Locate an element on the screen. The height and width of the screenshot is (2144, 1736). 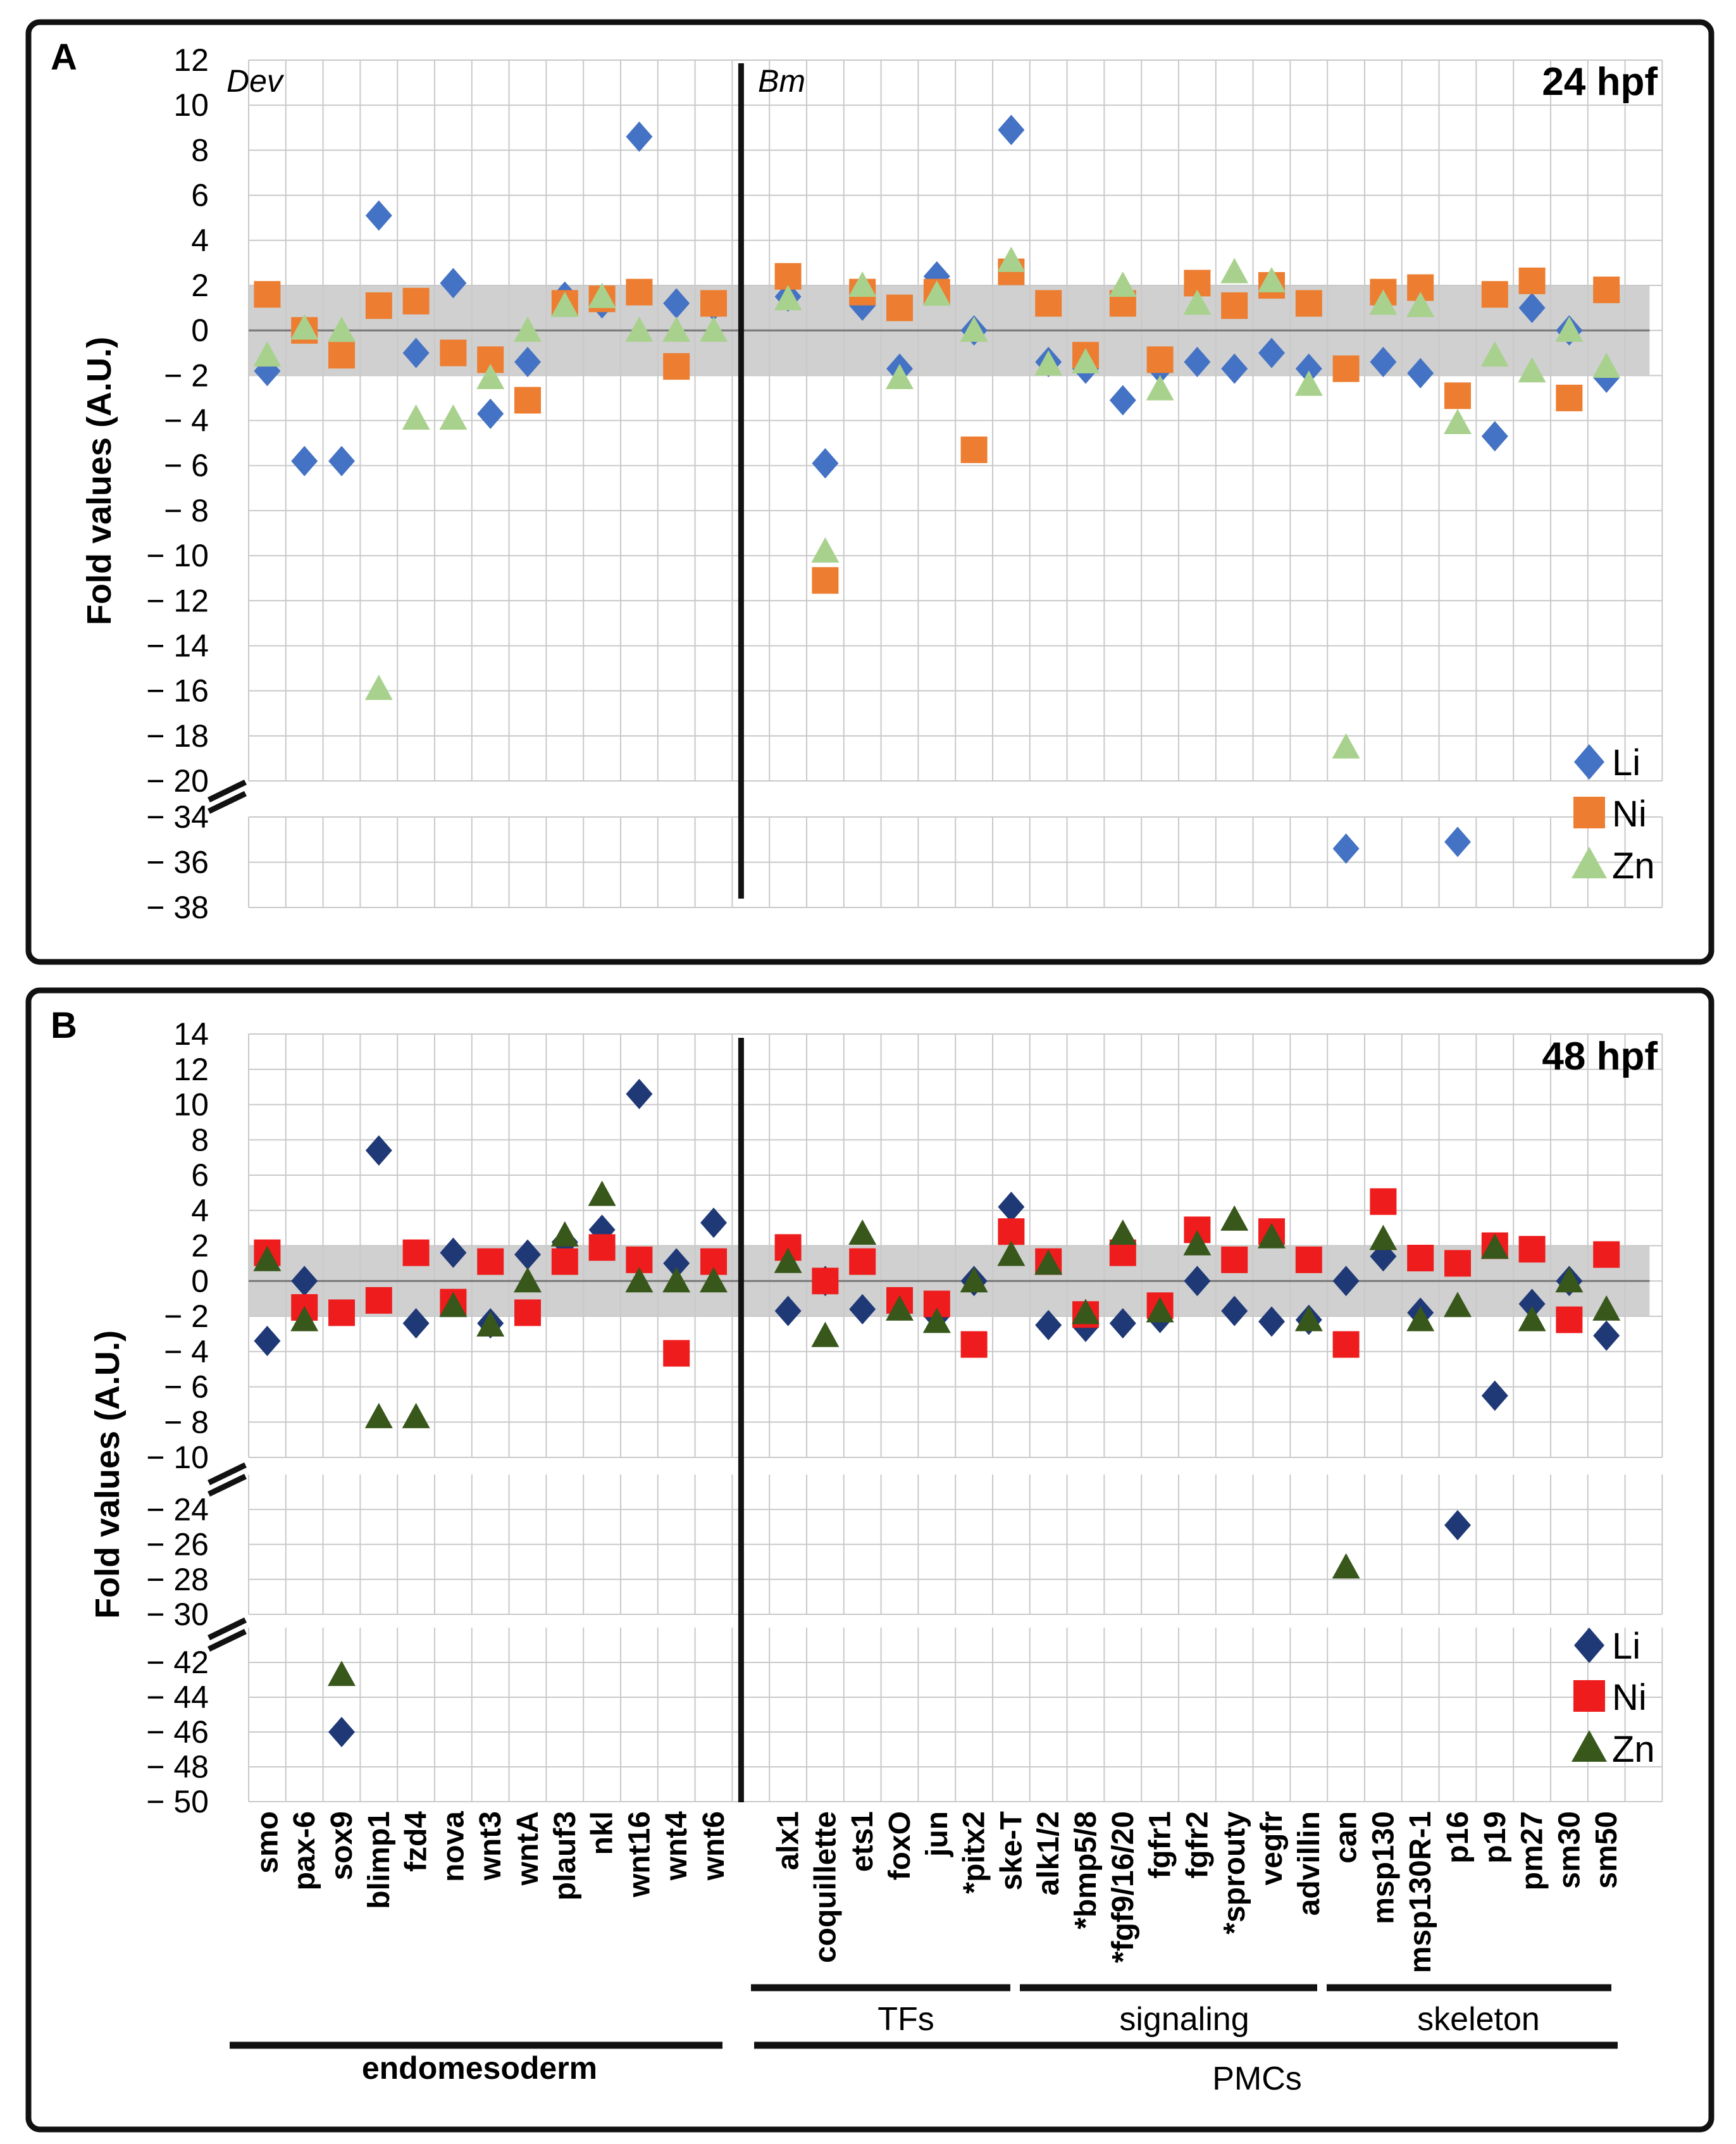
point-ni-advillin is located at coordinates (1308, 1260).